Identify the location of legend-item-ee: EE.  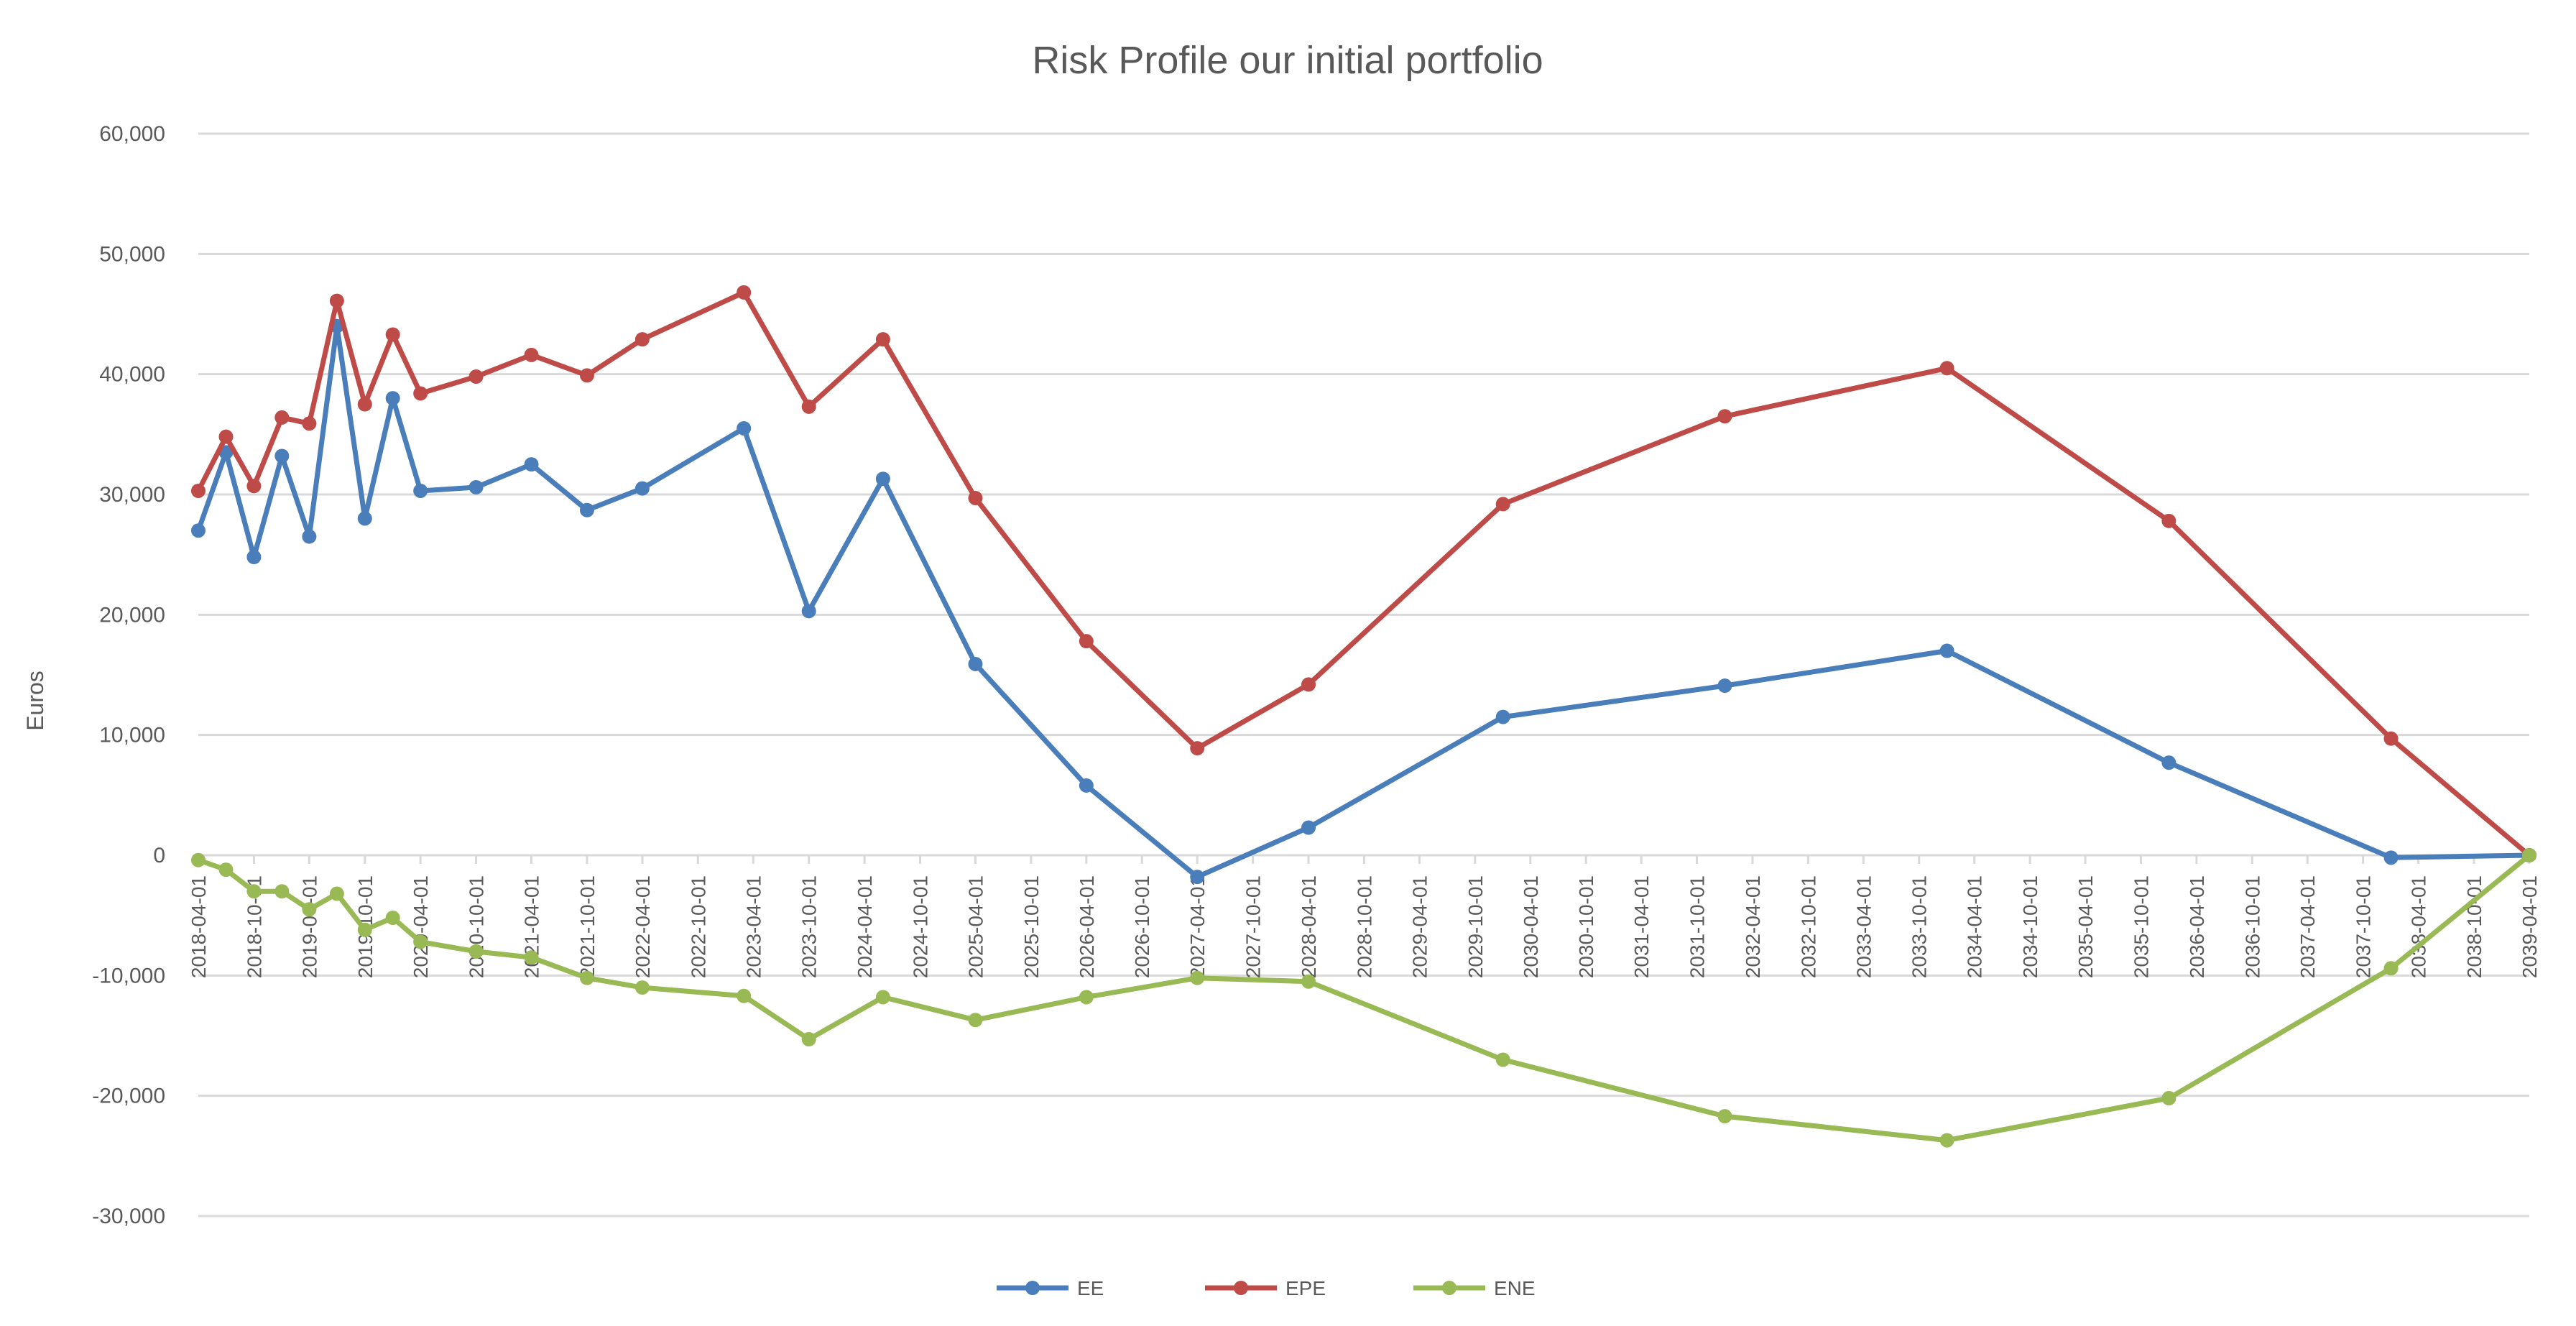
(1050, 1288).